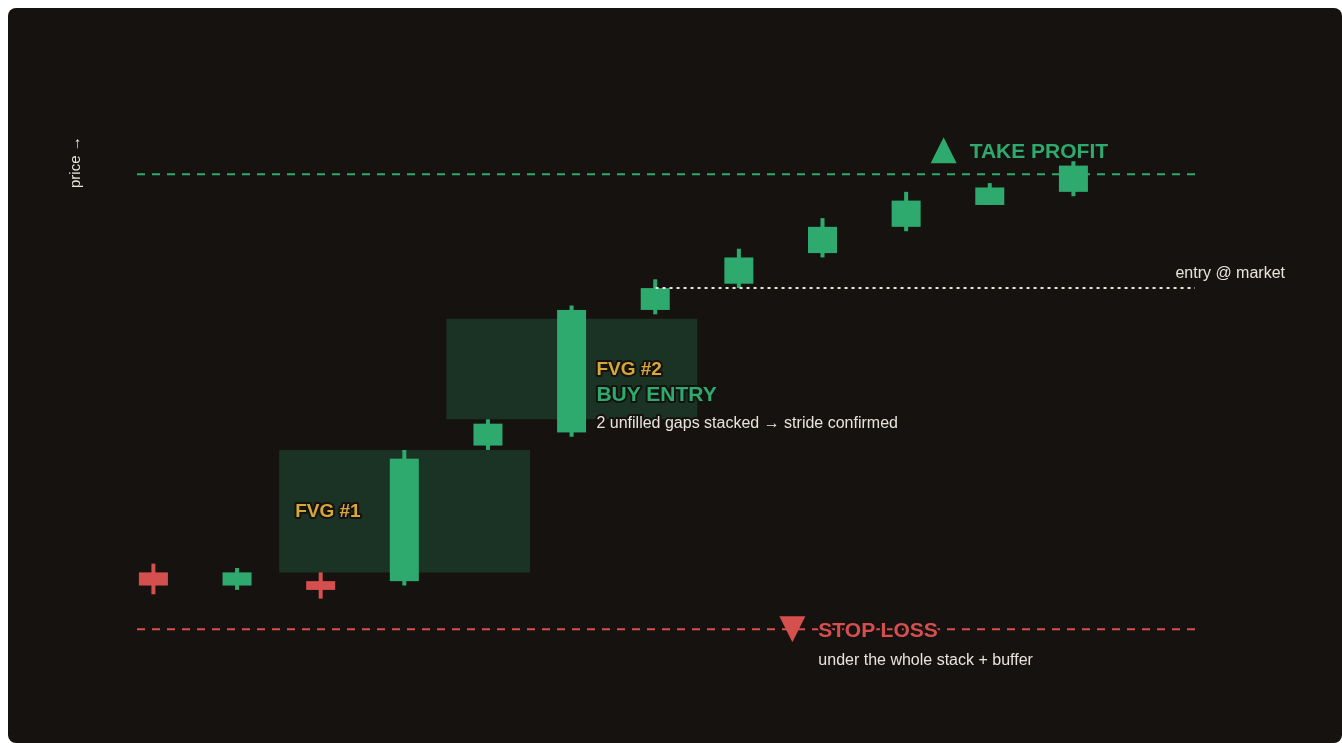 The width and height of the screenshot is (1342, 743). I want to click on text: price →, so click(74, 161).